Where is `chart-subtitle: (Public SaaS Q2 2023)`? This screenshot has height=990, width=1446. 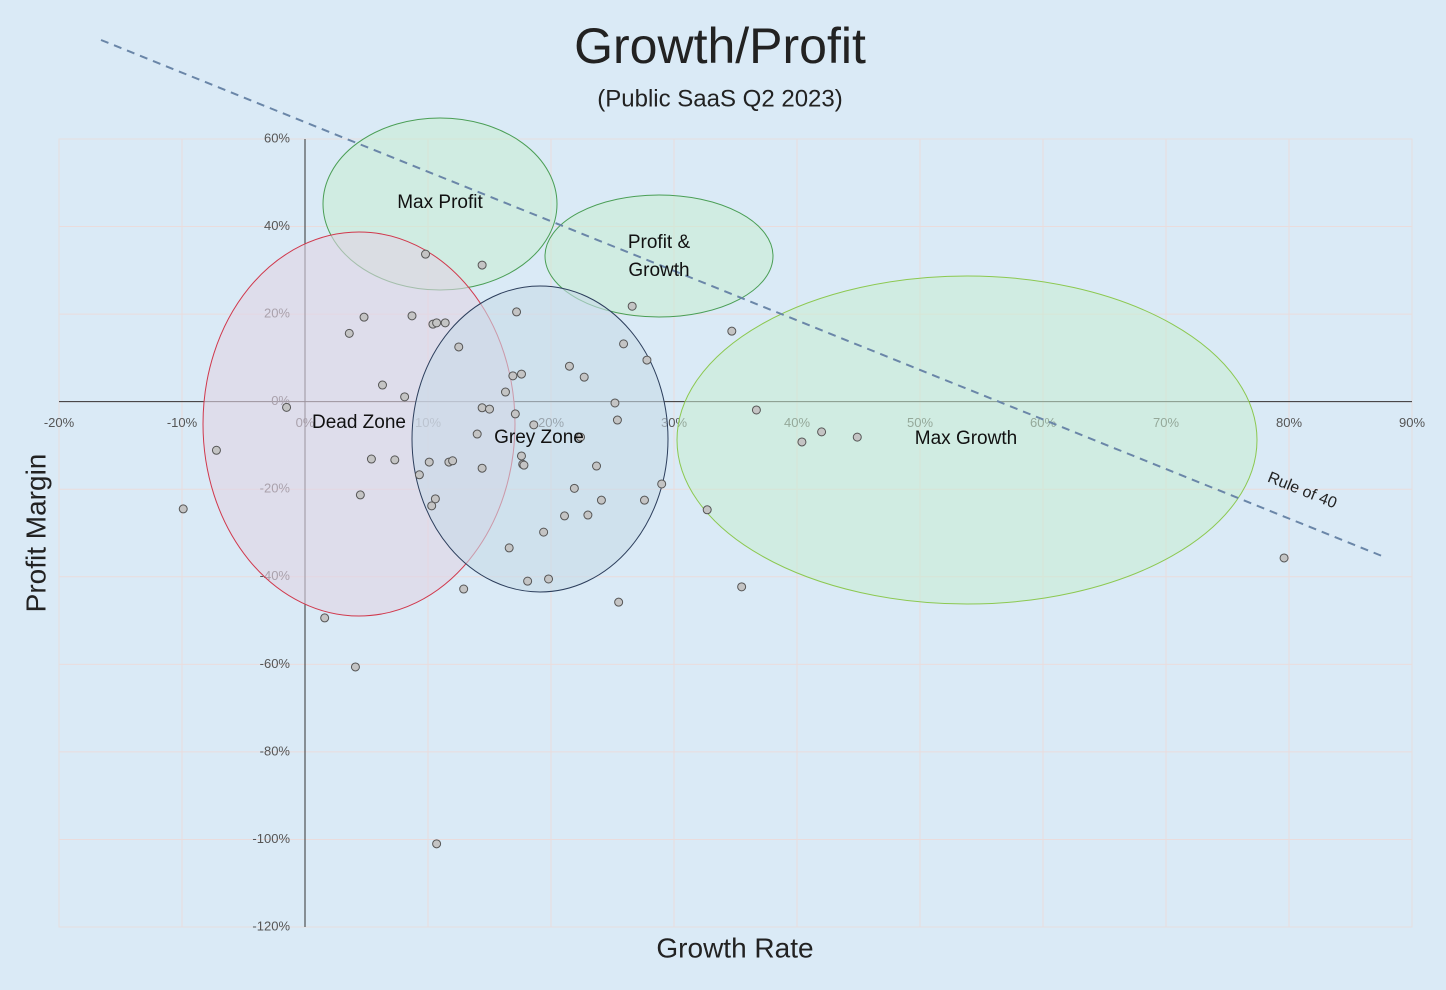
chart-subtitle: (Public SaaS Q2 2023) is located at coordinates (719, 98).